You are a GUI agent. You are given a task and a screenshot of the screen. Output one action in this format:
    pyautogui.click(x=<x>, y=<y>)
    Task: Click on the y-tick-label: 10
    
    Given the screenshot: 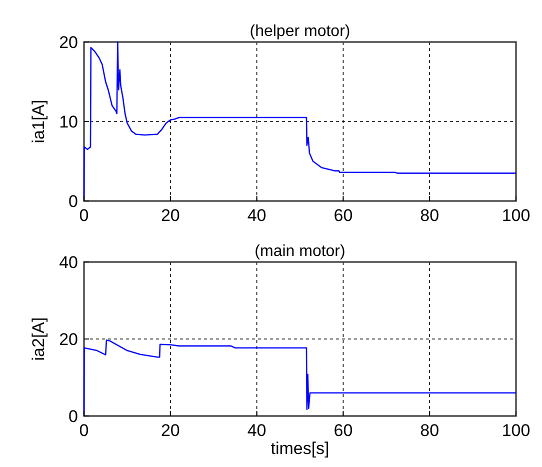 What is the action you would take?
    pyautogui.click(x=68, y=122)
    